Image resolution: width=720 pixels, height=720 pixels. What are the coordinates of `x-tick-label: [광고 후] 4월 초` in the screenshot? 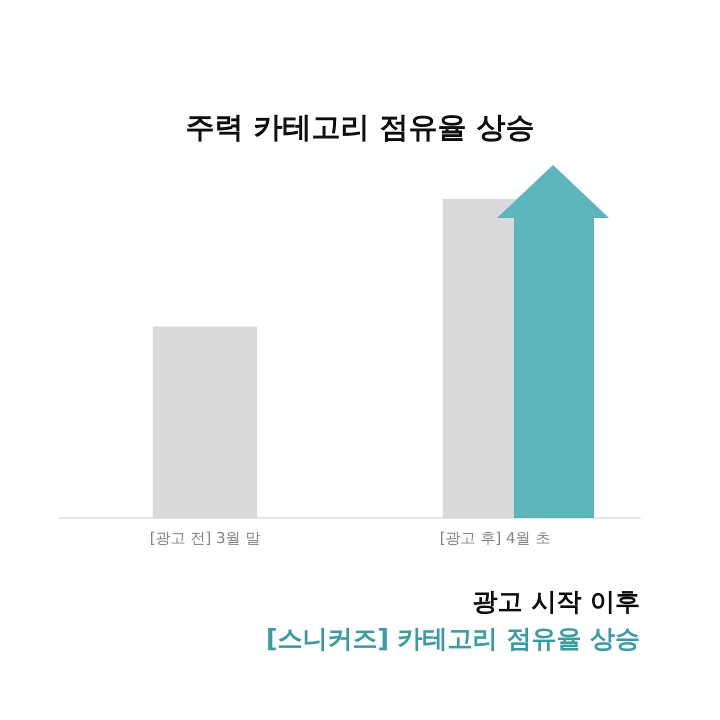 It's located at (495, 537).